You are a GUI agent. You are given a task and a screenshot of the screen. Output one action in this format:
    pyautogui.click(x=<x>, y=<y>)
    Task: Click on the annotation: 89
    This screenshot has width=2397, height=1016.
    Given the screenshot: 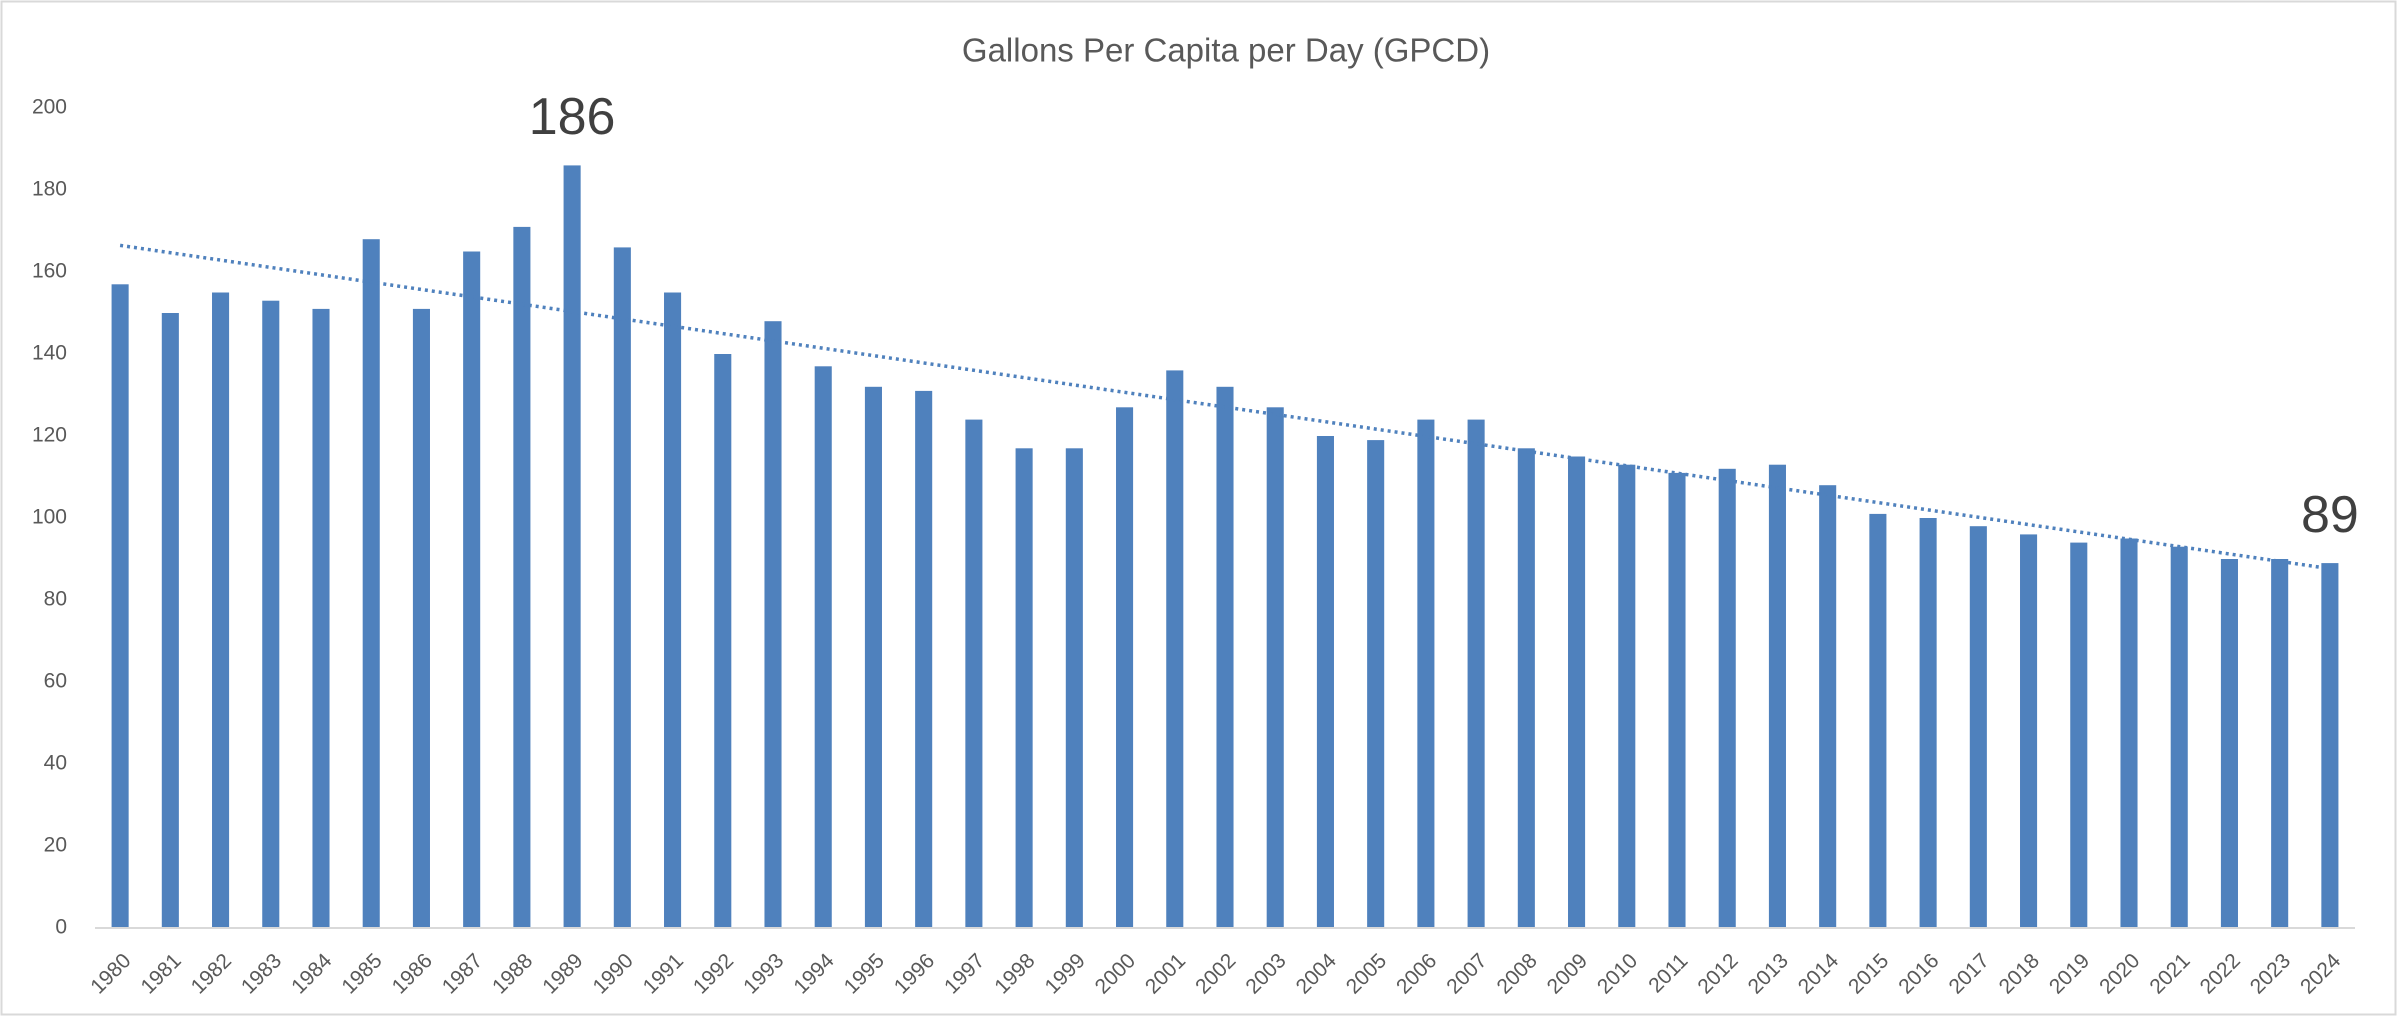 What is the action you would take?
    pyautogui.click(x=2330, y=515)
    